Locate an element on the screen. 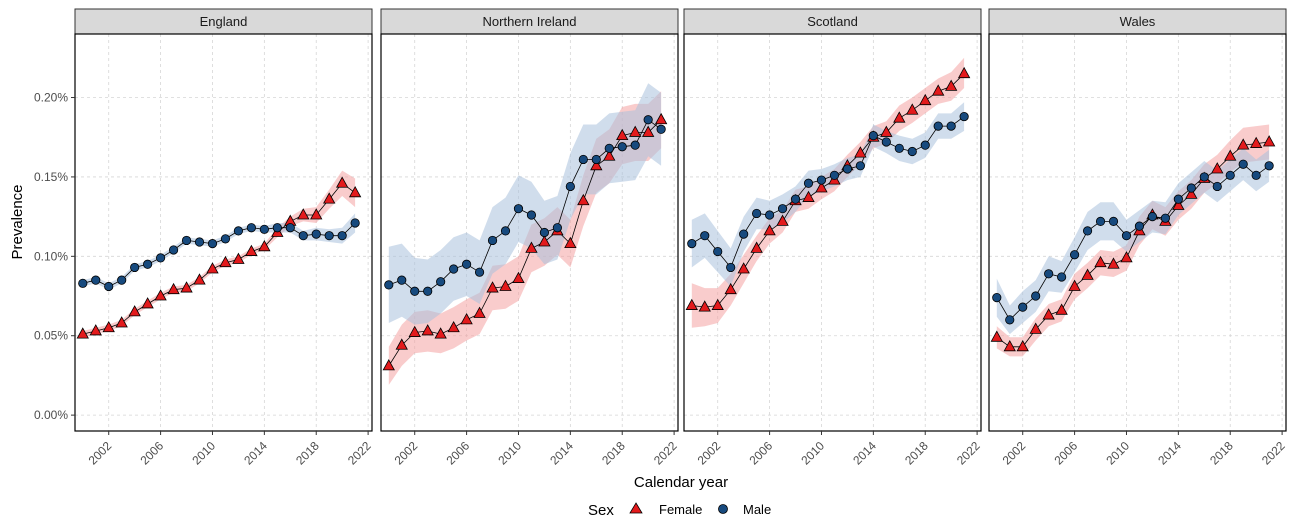 This screenshot has width=1301, height=523. facet-strip is located at coordinates (1137, 21).